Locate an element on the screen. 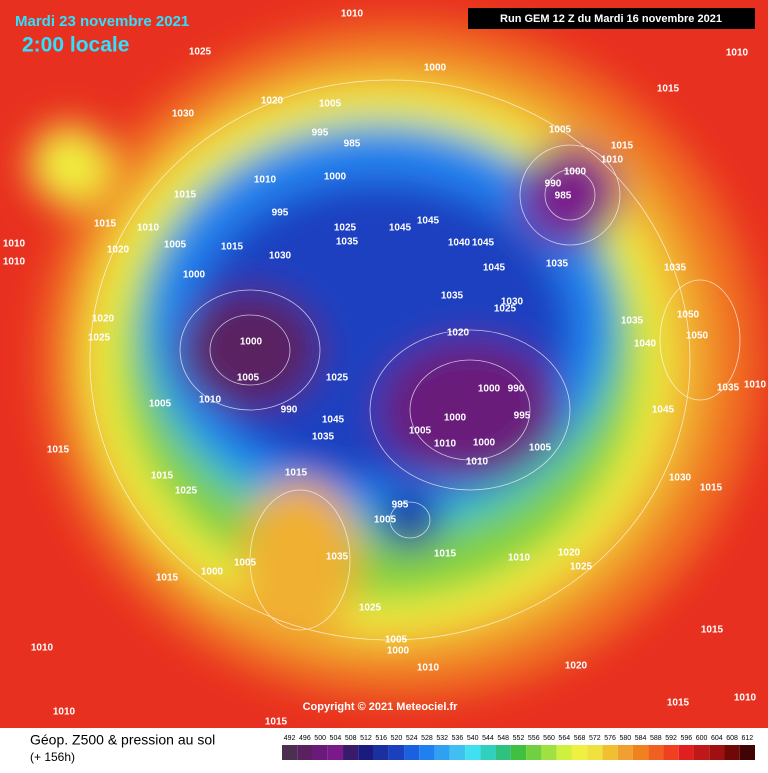  scale-label: 552 is located at coordinates (519, 738).